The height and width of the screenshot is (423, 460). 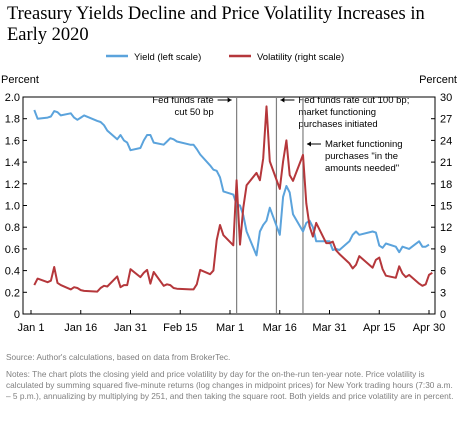 I want to click on x-tick-label: Jan 1, so click(x=31, y=328).